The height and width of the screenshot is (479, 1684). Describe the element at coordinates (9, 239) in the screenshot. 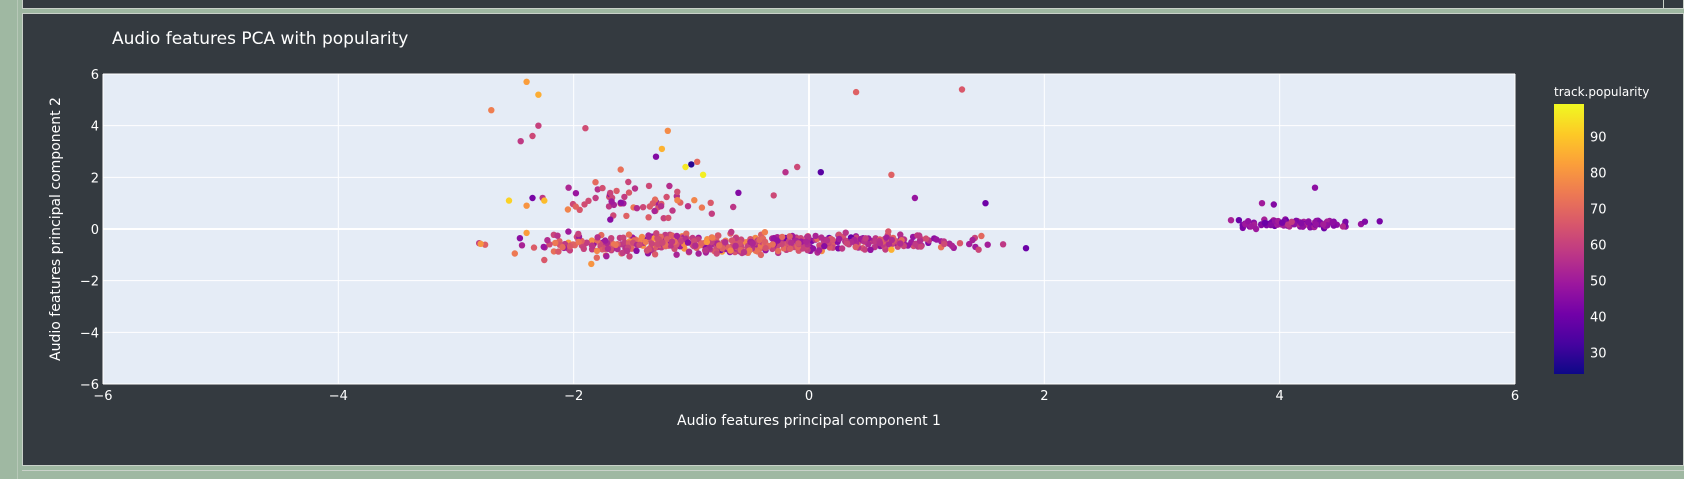

I see `left-edge-strip` at that location.